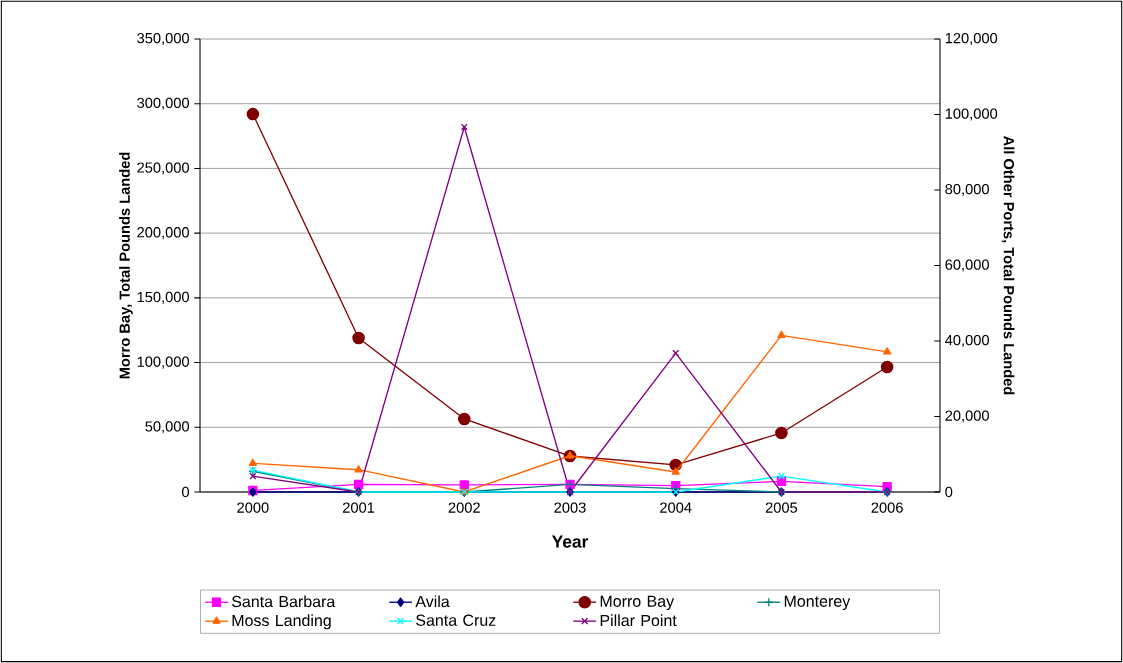 Image resolution: width=1123 pixels, height=663 pixels. I want to click on x-tick-label: 2003, so click(570, 507).